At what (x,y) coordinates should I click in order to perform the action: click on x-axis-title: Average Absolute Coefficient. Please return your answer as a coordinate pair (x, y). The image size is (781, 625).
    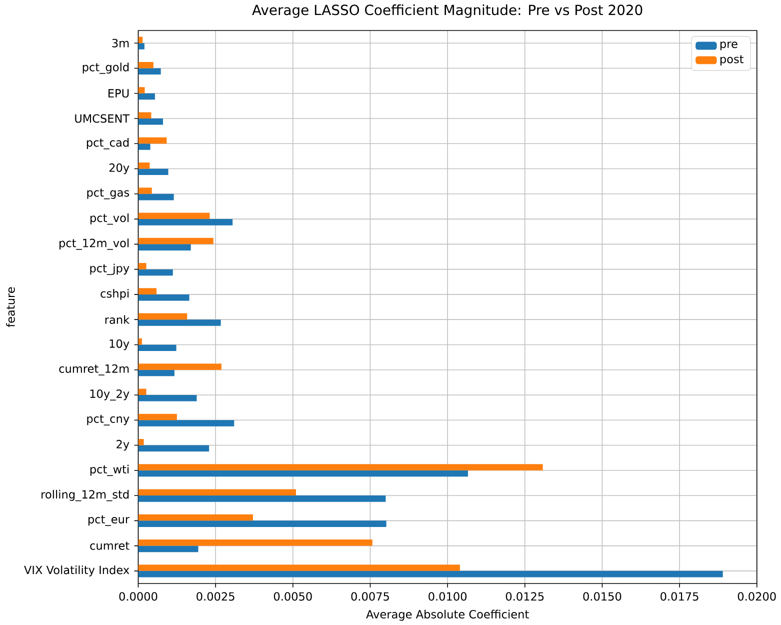
    Looking at the image, I should click on (447, 615).